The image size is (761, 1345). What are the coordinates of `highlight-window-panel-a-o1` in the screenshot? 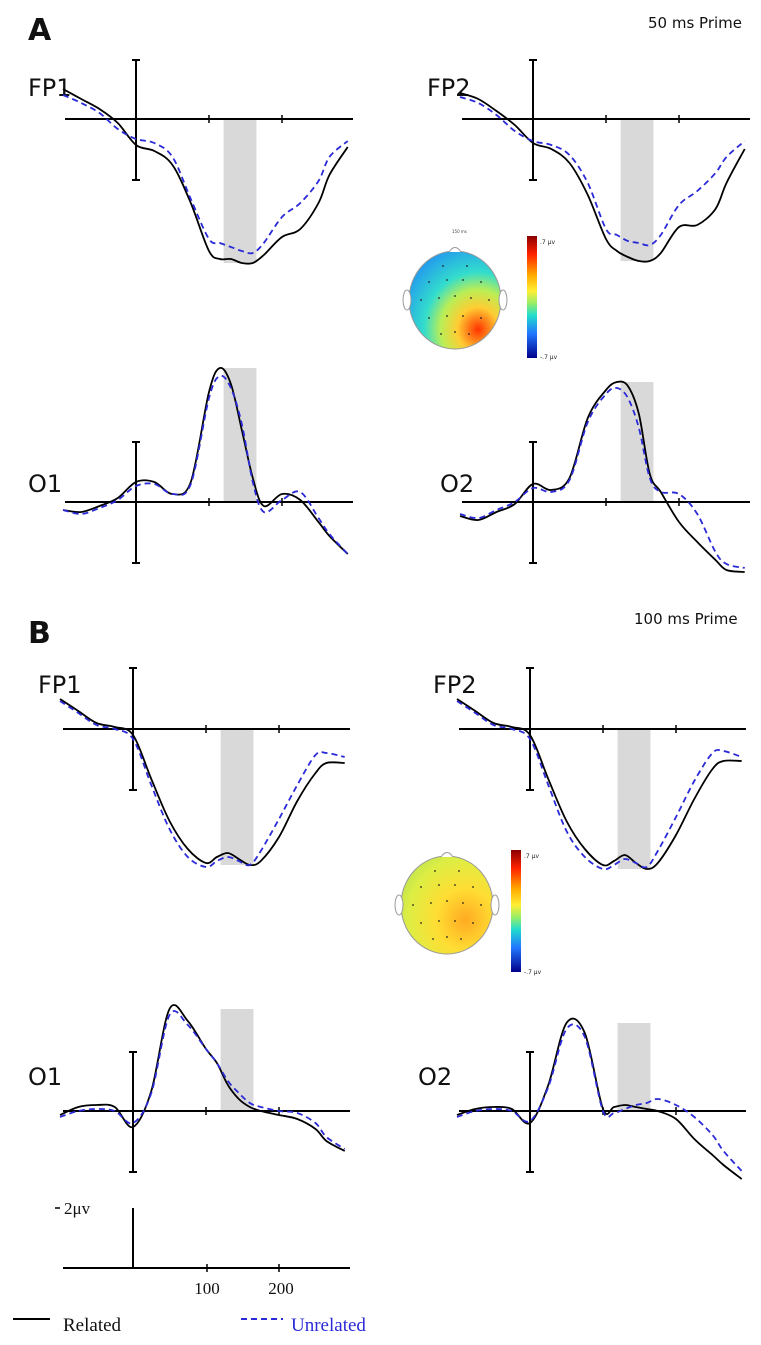 It's located at (240, 435).